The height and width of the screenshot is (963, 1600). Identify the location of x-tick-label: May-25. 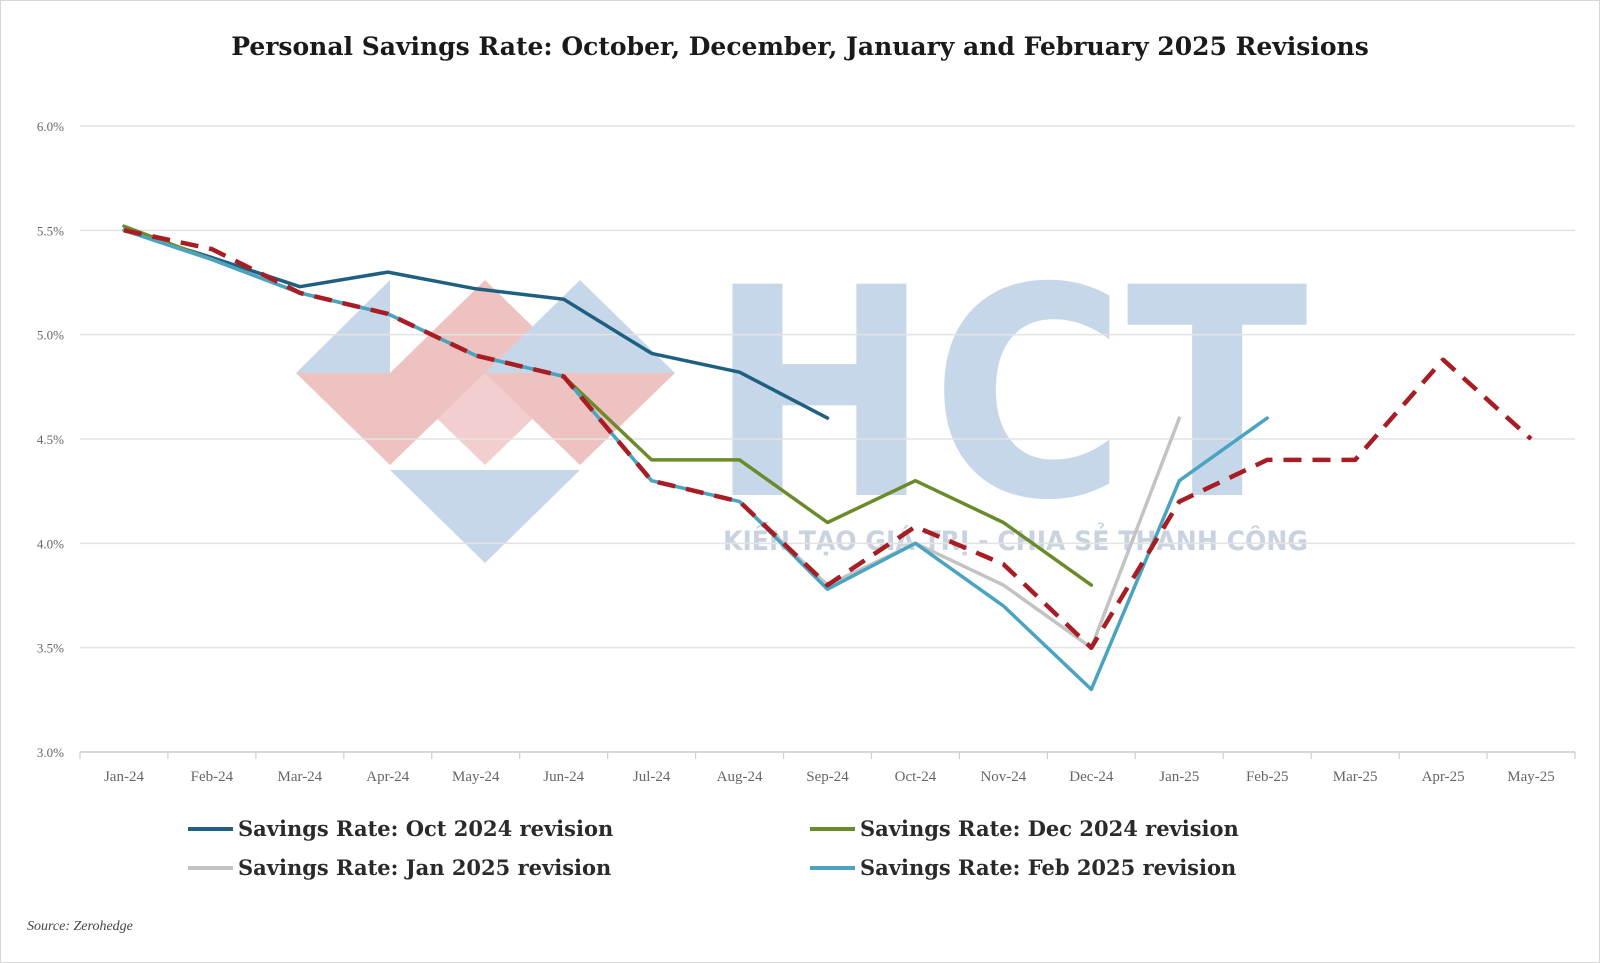
(1531, 777).